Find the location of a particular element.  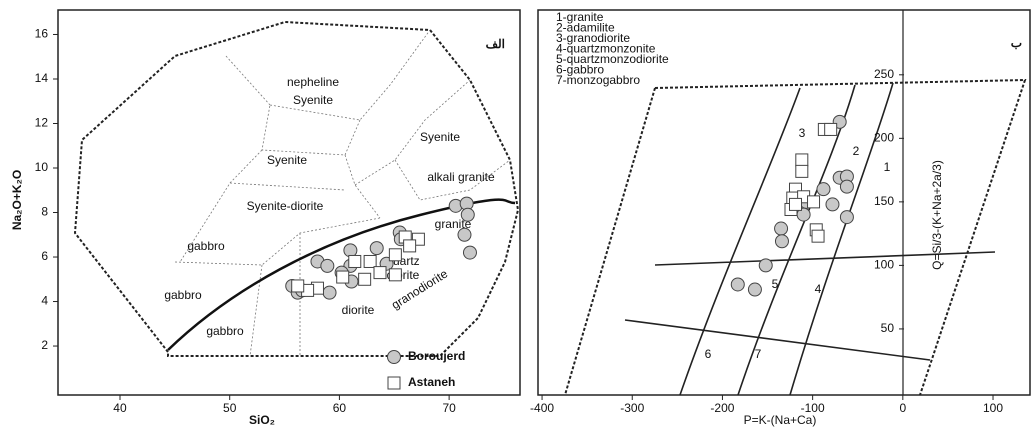

y-tick-label: 4 is located at coordinates (44, 301).